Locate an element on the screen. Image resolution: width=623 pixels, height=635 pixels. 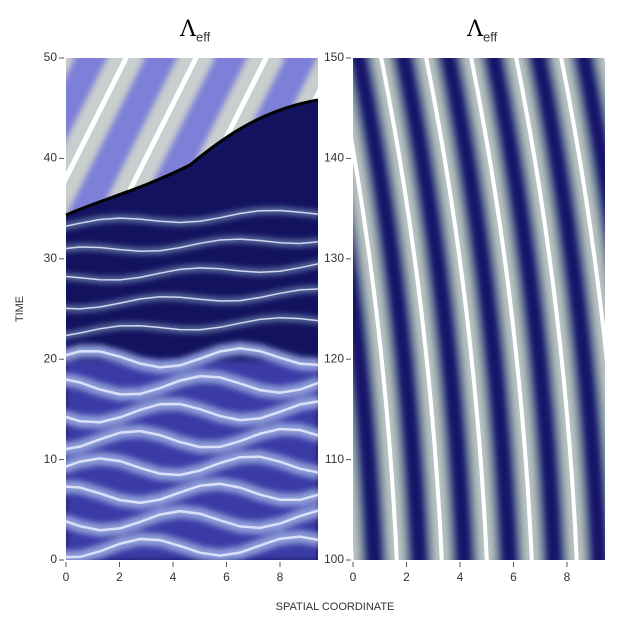
y-tick-label: 140 is located at coordinates (334, 158).